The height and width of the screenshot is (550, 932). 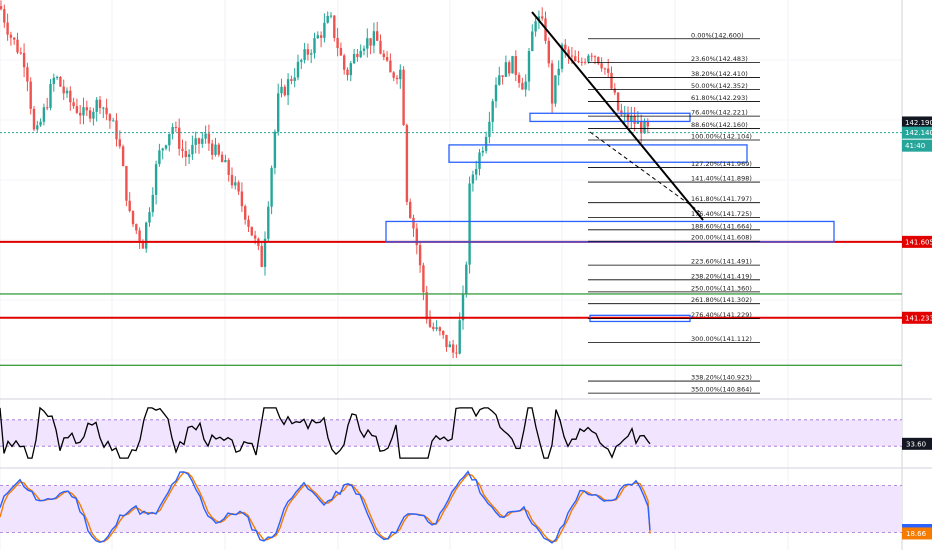 I want to click on rsi-line, so click(x=325, y=432).